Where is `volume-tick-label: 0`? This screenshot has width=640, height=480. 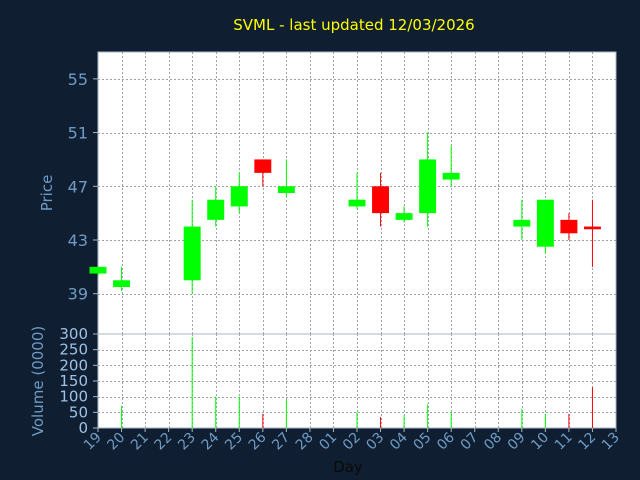
volume-tick-label: 0 is located at coordinates (83, 428).